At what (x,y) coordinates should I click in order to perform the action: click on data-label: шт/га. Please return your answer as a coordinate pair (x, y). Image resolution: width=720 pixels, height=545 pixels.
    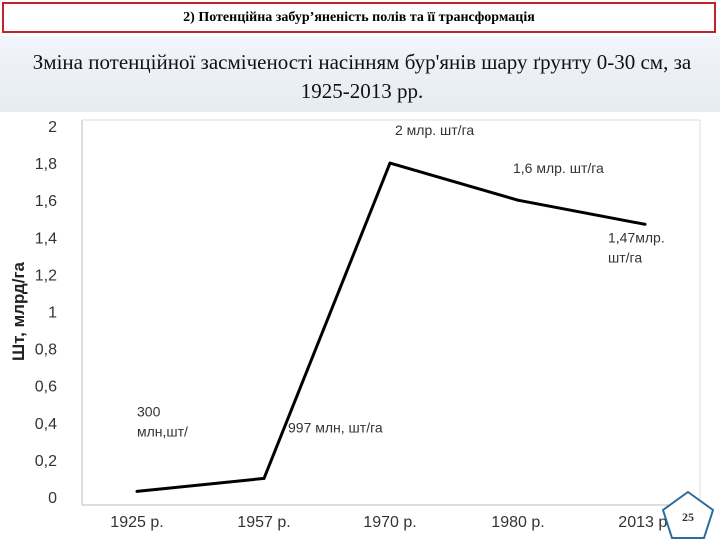
    Looking at the image, I should click on (625, 257).